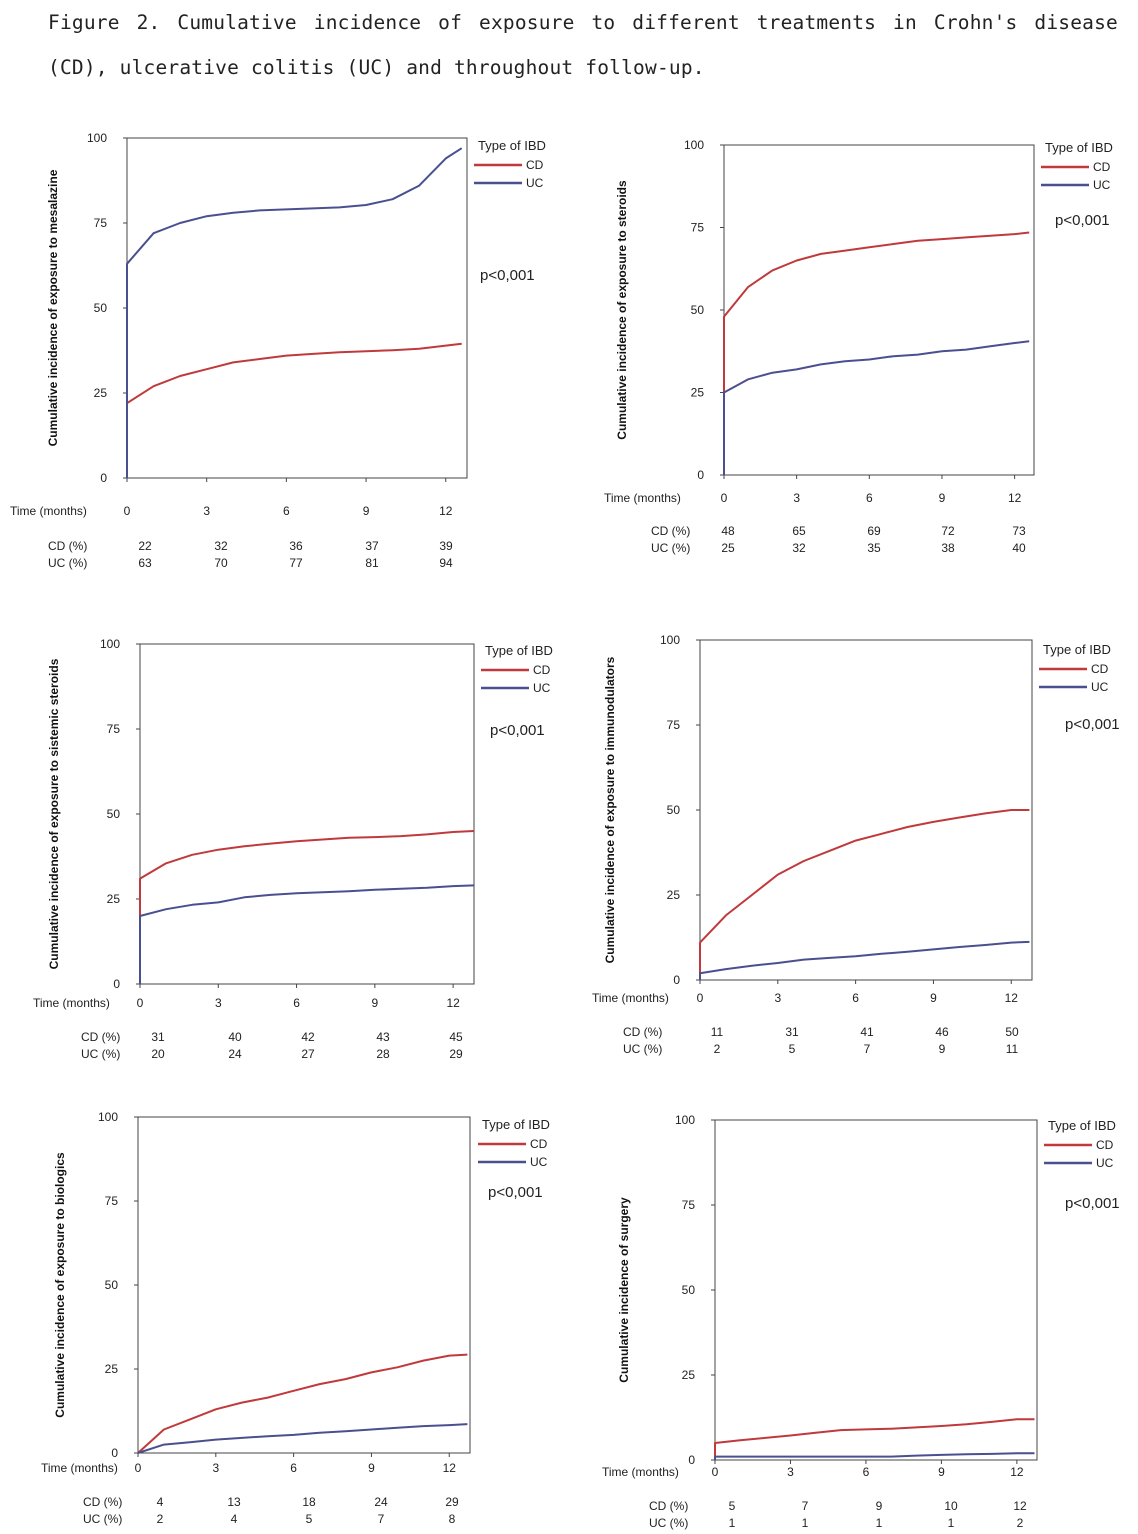  What do you see at coordinates (948, 531) in the screenshot?
I see `risk-value-cd: 72` at bounding box center [948, 531].